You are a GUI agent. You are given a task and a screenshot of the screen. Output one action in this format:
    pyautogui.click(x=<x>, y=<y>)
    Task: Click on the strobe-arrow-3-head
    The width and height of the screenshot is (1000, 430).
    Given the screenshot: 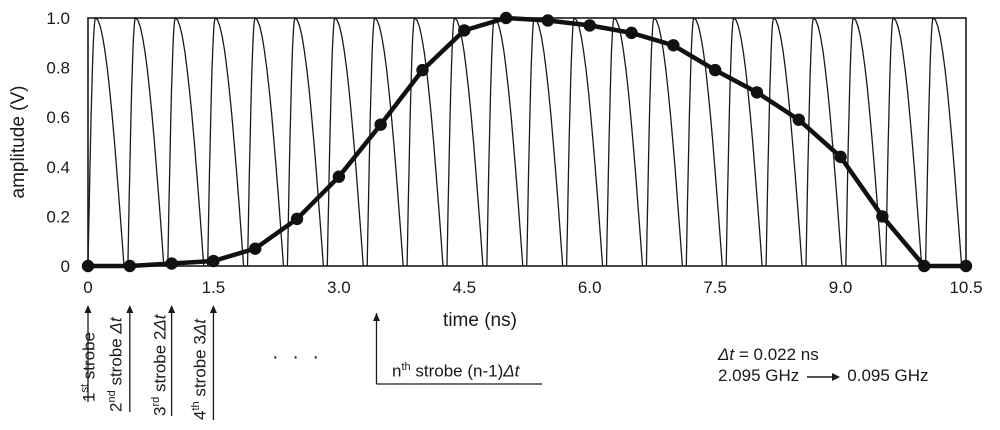 What is the action you would take?
    pyautogui.click(x=172, y=309)
    